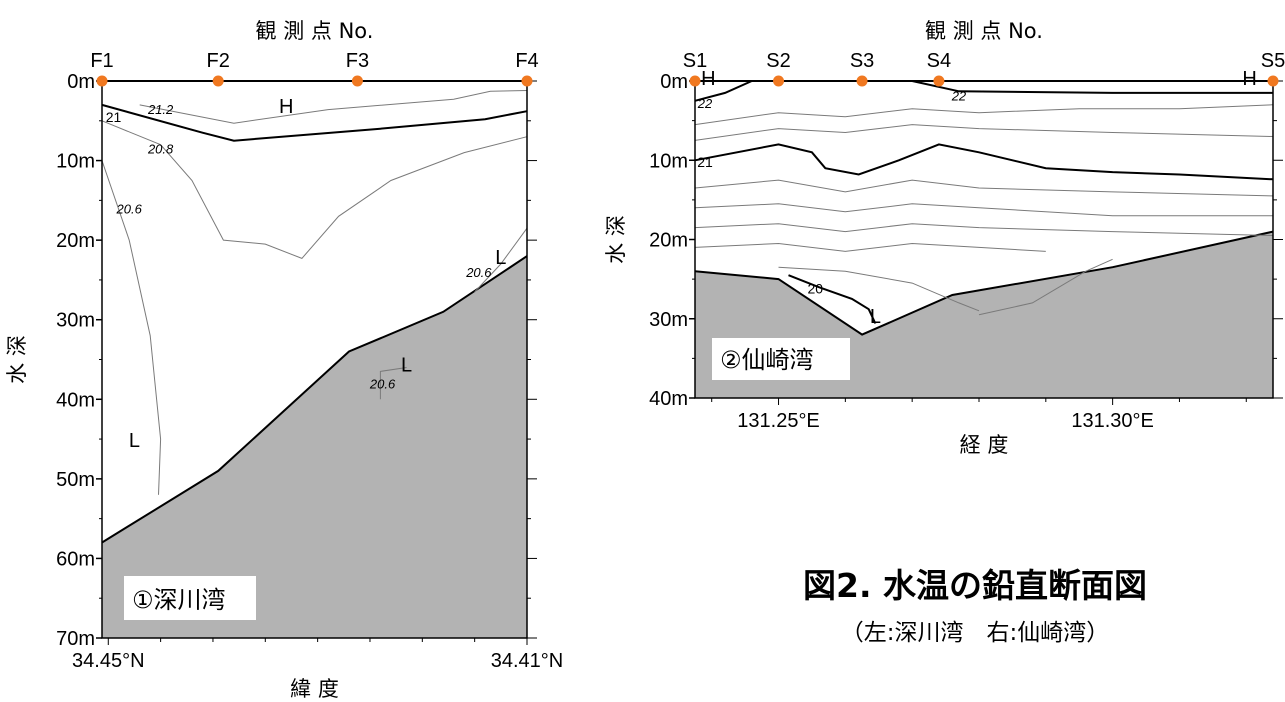 Image resolution: width=1285 pixels, height=702 pixels. Describe the element at coordinates (862, 61) in the screenshot. I see `station-label: S3` at that location.